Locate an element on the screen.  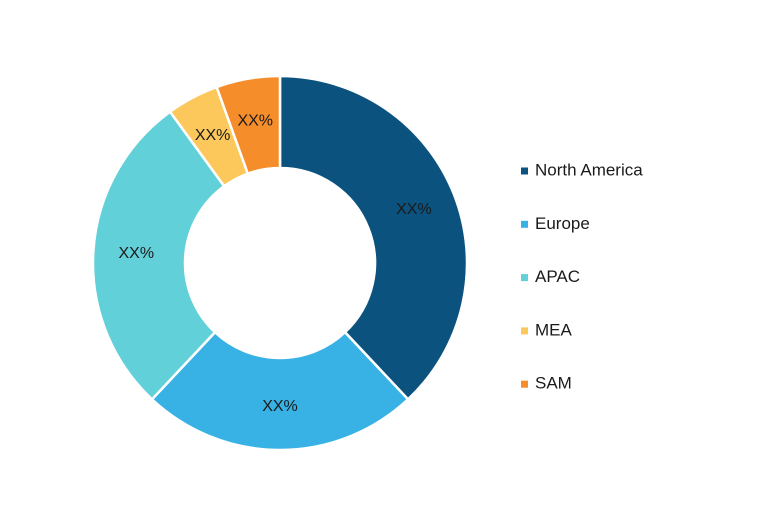
legend-label: North America is located at coordinates (589, 169).